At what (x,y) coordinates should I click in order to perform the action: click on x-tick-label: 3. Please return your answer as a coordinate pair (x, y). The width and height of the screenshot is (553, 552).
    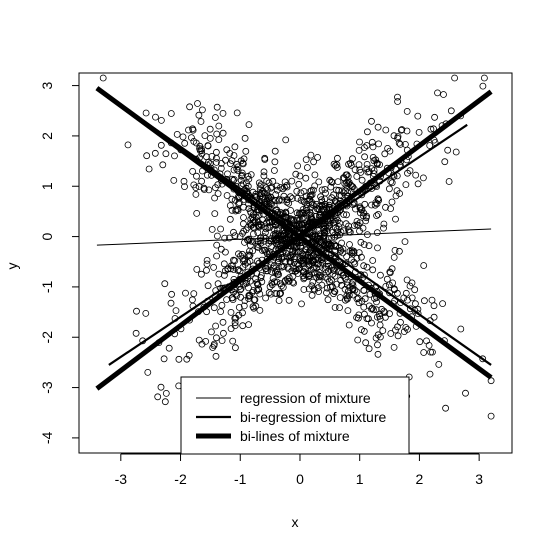
    Looking at the image, I should click on (479, 479).